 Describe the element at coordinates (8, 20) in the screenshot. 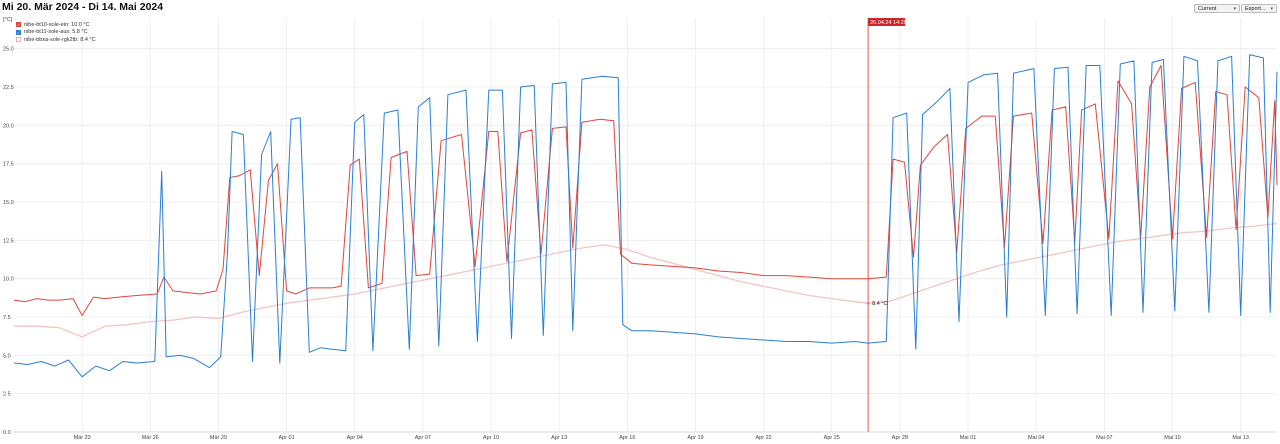

I see `y-axis-label: [°C]` at that location.